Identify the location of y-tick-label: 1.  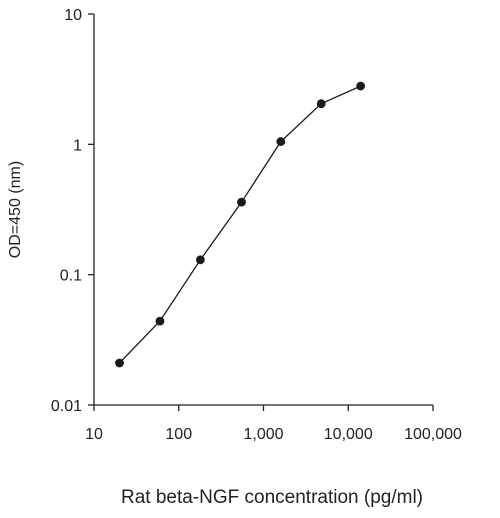
(77, 145).